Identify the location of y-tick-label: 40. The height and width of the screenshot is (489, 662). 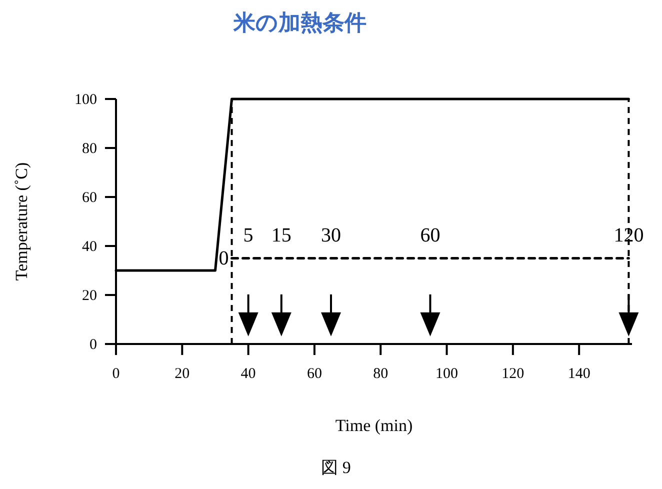
(89, 247).